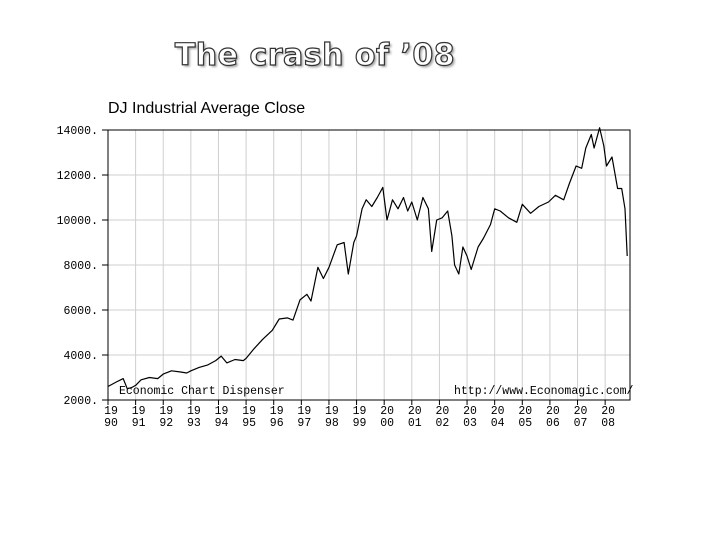  What do you see at coordinates (470, 423) in the screenshot?
I see `x-tick-label-year: 03` at bounding box center [470, 423].